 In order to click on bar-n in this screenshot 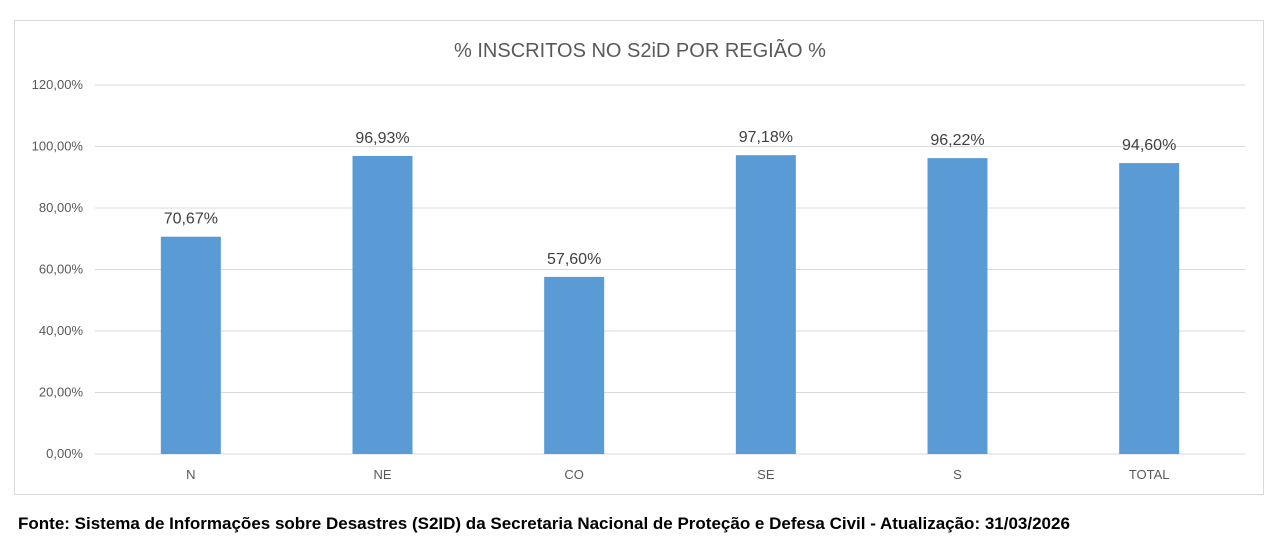, I will do `click(190, 345)`.